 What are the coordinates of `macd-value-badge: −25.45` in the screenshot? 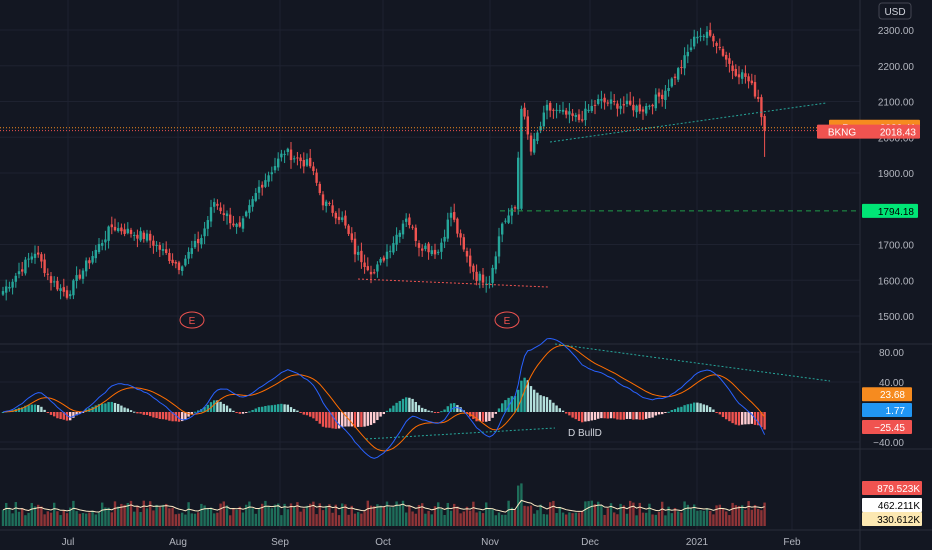 It's located at (887, 427).